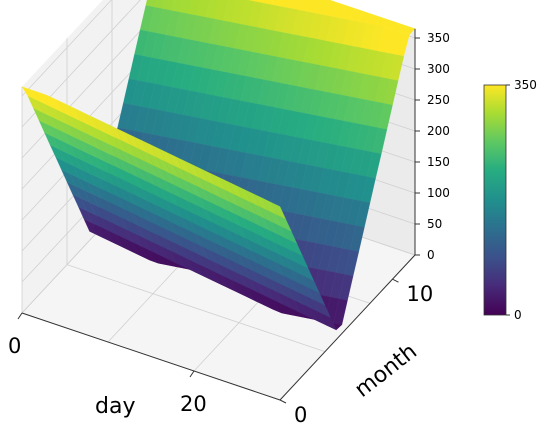  Describe the element at coordinates (495, 200) in the screenshot. I see `colorbar-rect` at that location.